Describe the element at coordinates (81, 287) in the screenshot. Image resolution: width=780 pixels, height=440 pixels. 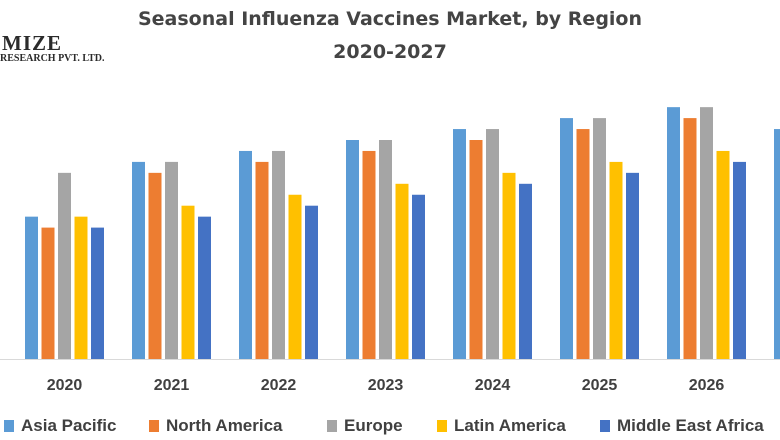
I see `bar-latin-america-2020` at that location.